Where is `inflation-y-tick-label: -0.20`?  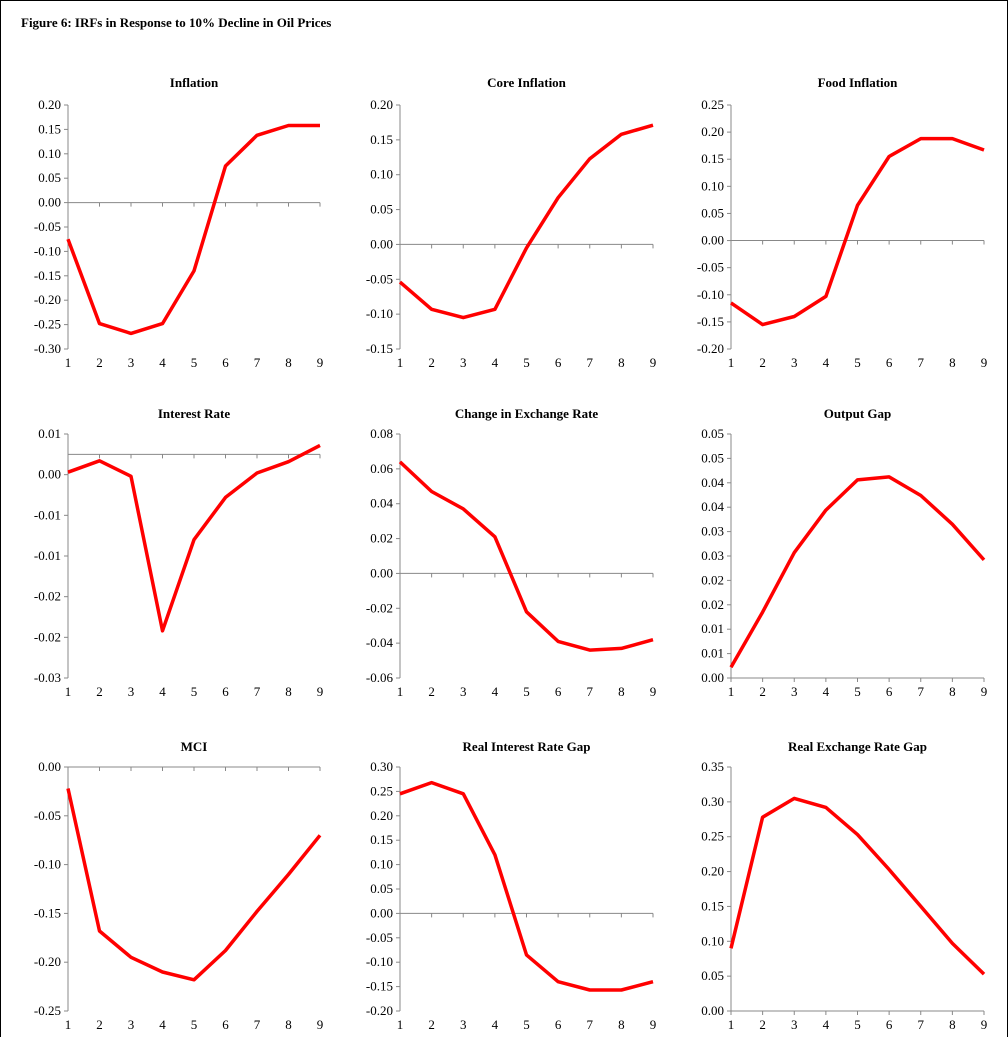 inflation-y-tick-label: -0.20 is located at coordinates (47, 299).